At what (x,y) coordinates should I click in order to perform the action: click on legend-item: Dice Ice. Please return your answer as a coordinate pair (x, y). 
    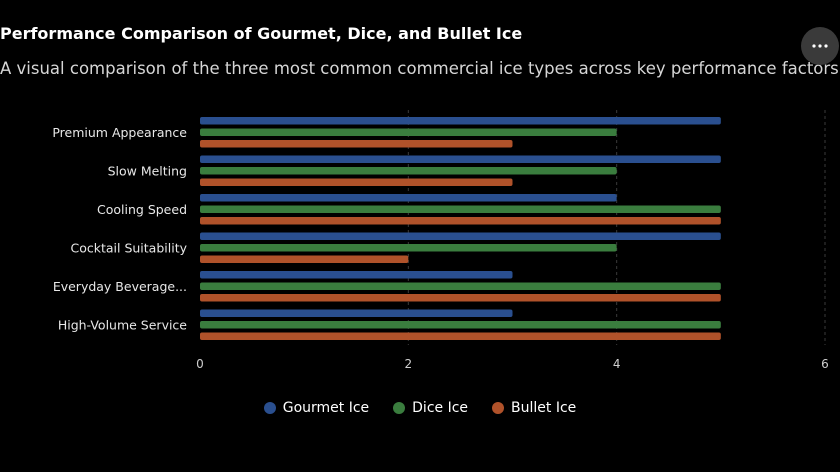
    Looking at the image, I should click on (430, 408).